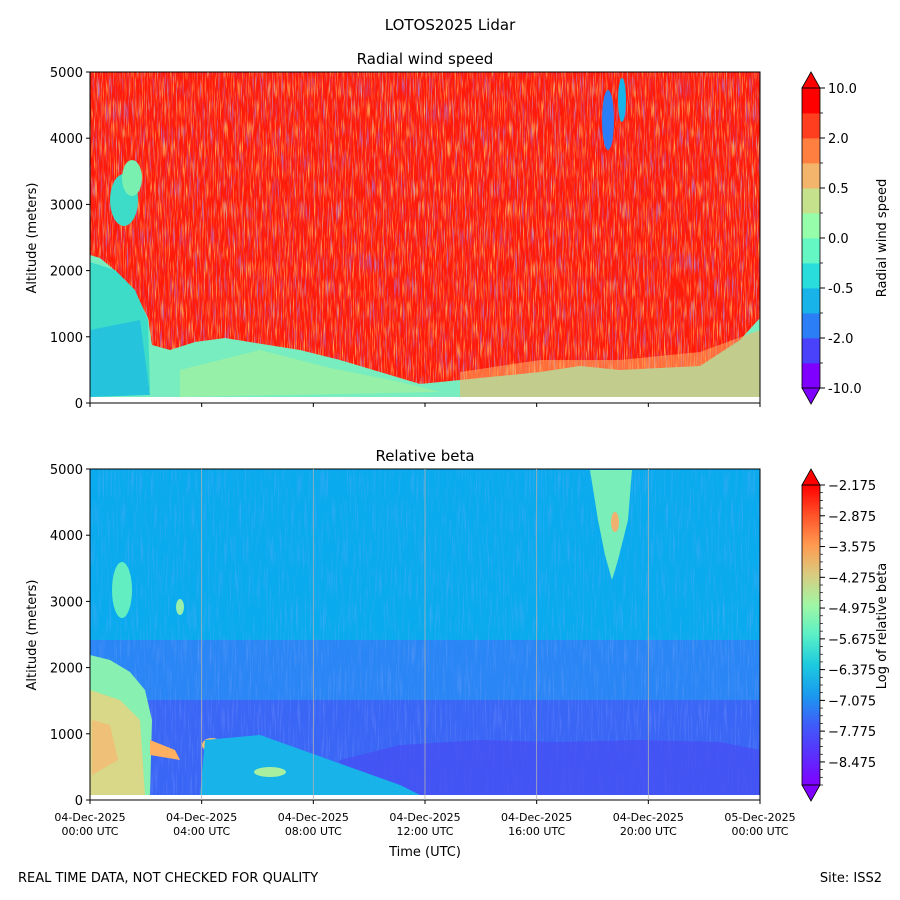  Describe the element at coordinates (852, 763) in the screenshot. I see `colorbar-tick-label: −8.475` at that location.